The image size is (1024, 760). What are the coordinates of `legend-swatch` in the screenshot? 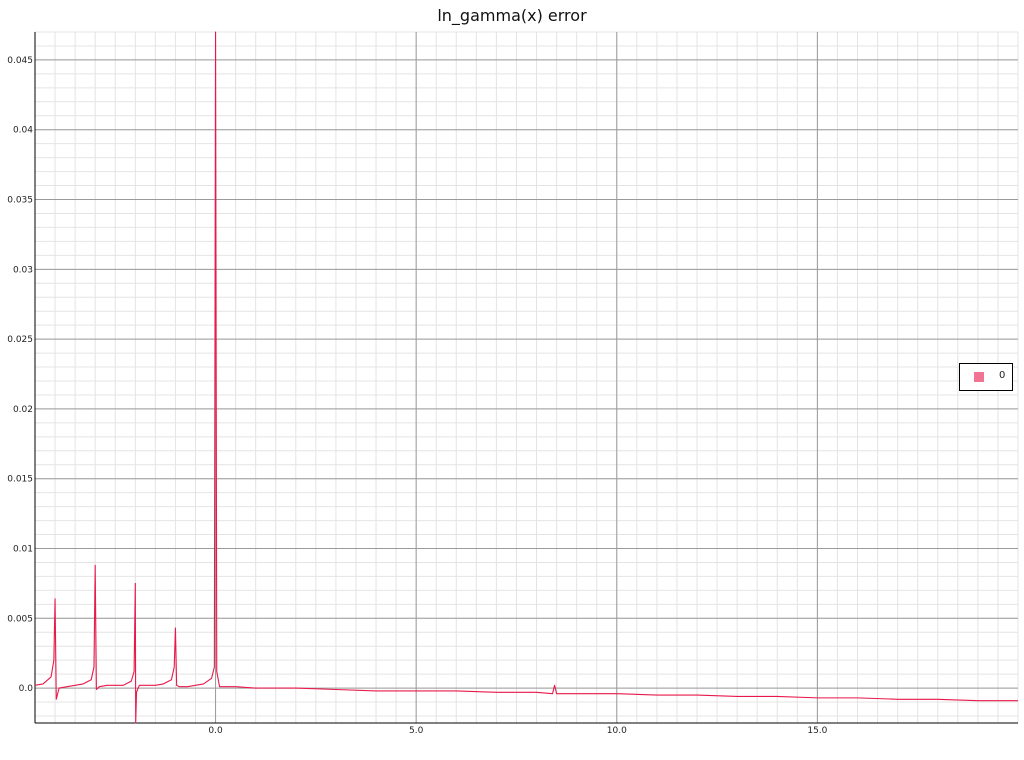 It's located at (979, 377).